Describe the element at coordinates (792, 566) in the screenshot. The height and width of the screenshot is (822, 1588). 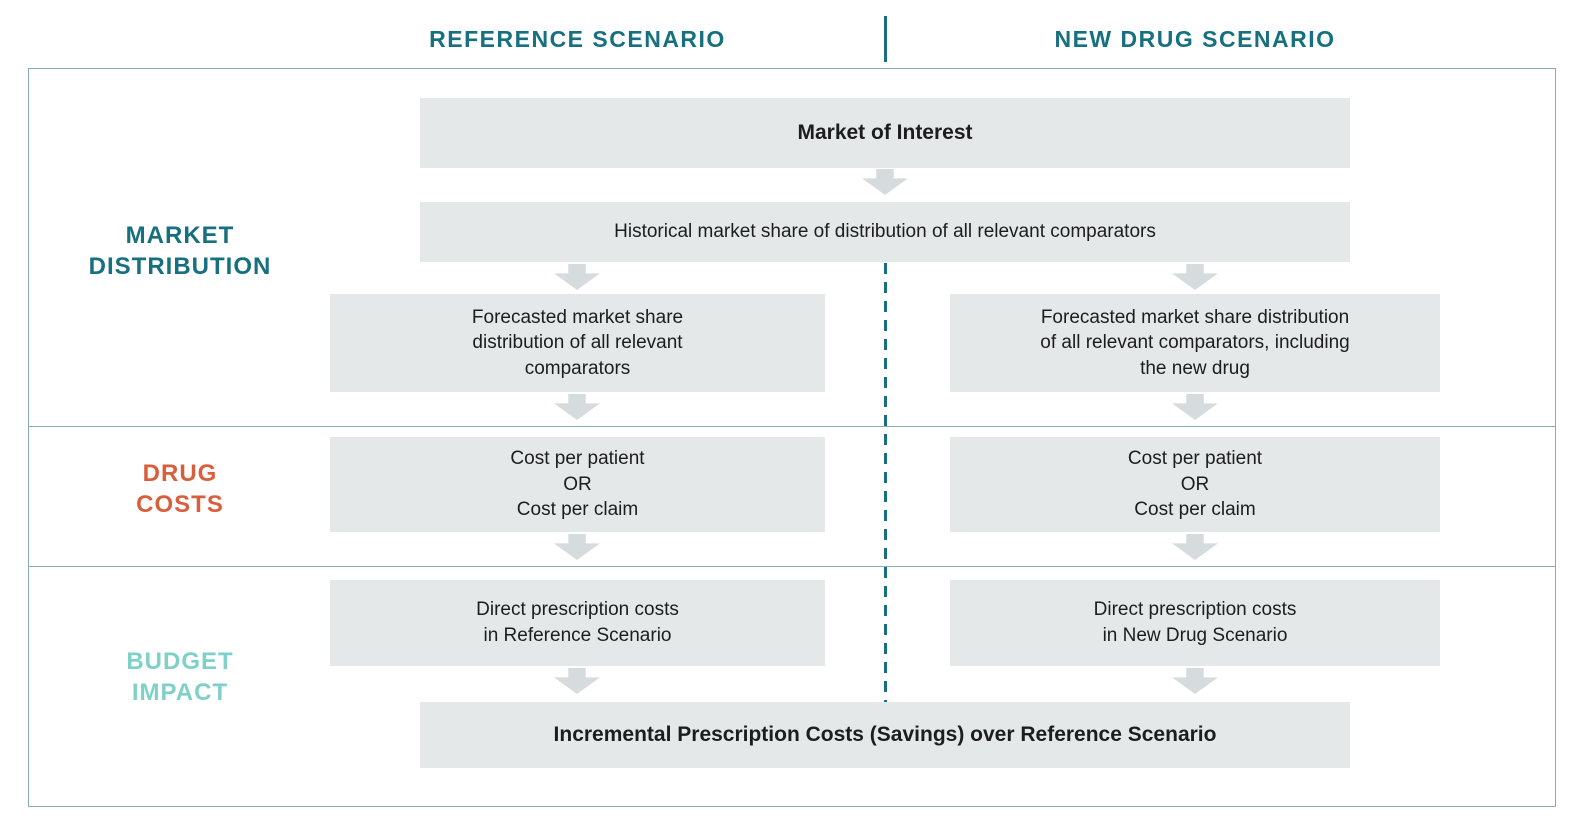
I see `section-divider-drug-budget` at that location.